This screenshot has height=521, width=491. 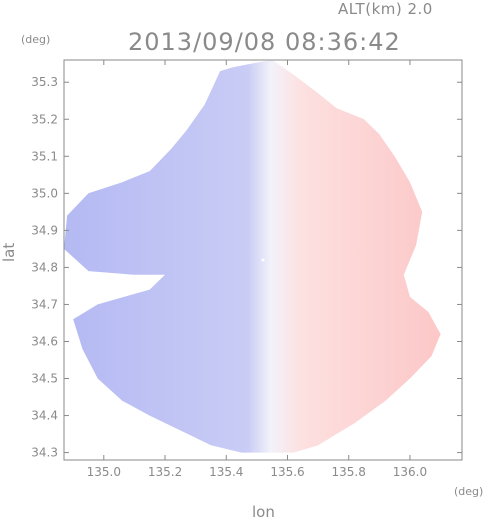 What do you see at coordinates (104, 472) in the screenshot?
I see `x-tick-label: 135.0` at bounding box center [104, 472].